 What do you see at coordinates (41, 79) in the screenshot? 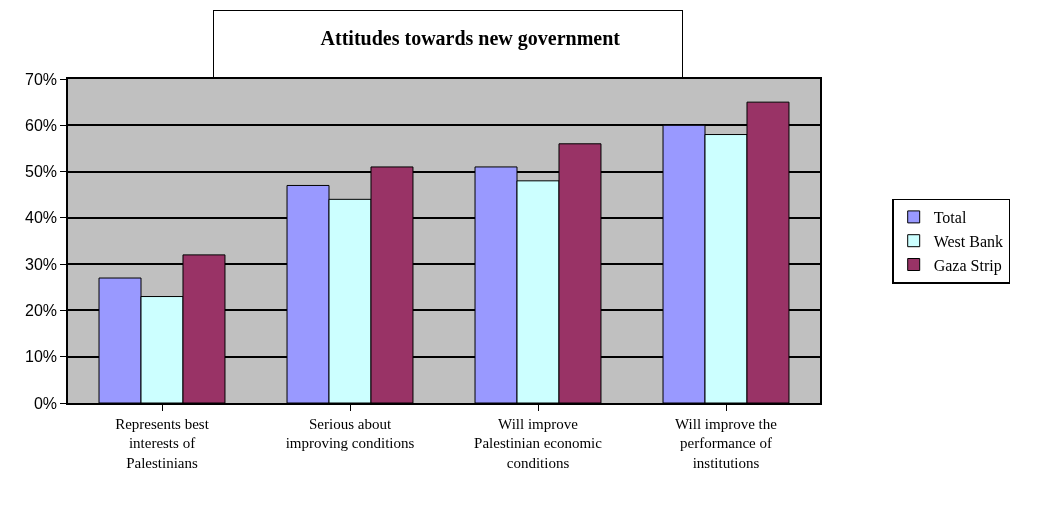
I see `y-tick-label: 70%` at bounding box center [41, 79].